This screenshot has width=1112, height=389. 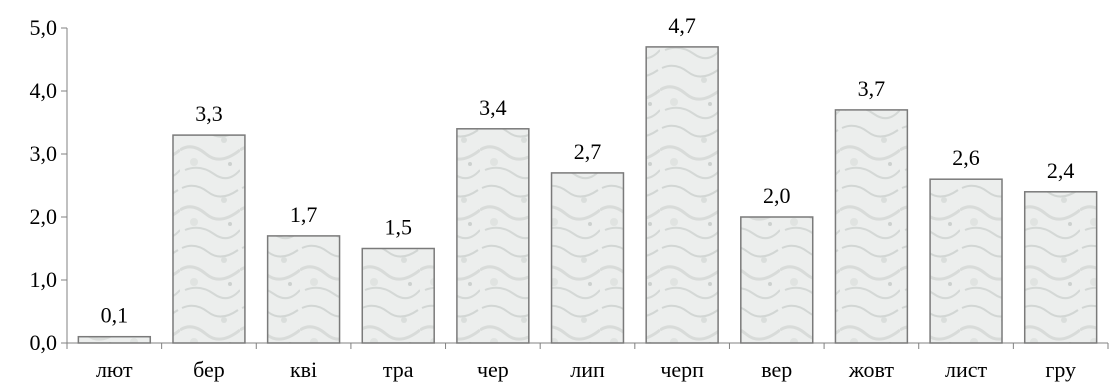 I want to click on x-axis: лют бер кві тра чер лип черп вер жовт лист гру, so click(x=587, y=362).